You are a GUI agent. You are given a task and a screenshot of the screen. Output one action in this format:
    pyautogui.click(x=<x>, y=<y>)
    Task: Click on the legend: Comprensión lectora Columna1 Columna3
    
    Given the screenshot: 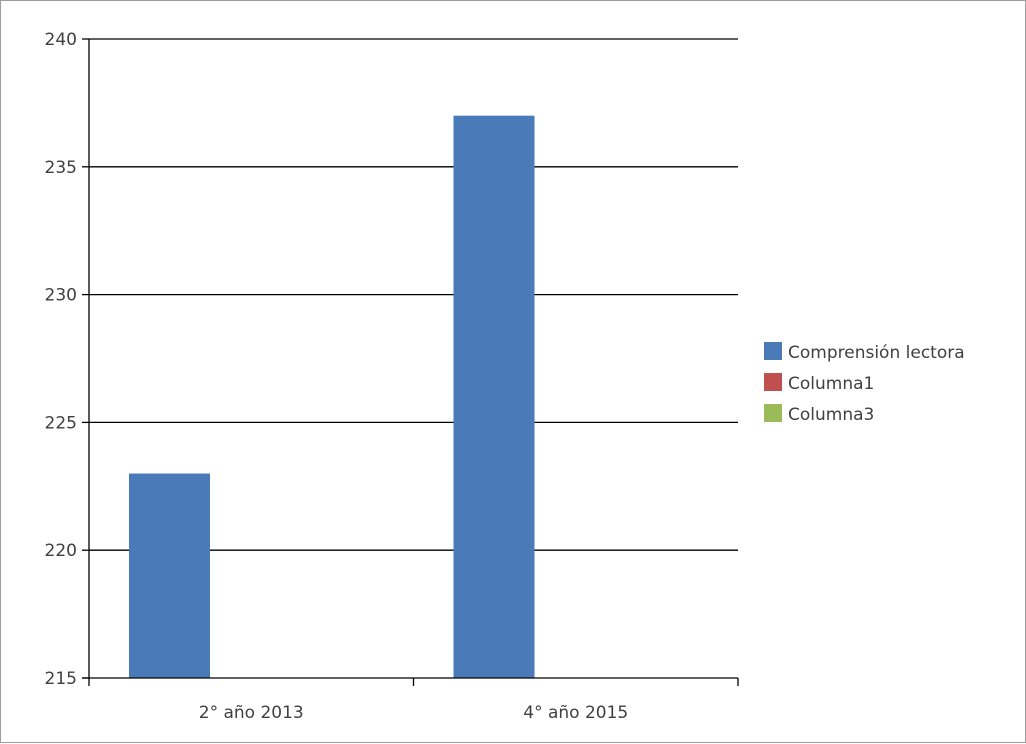 What is the action you would take?
    pyautogui.click(x=864, y=383)
    